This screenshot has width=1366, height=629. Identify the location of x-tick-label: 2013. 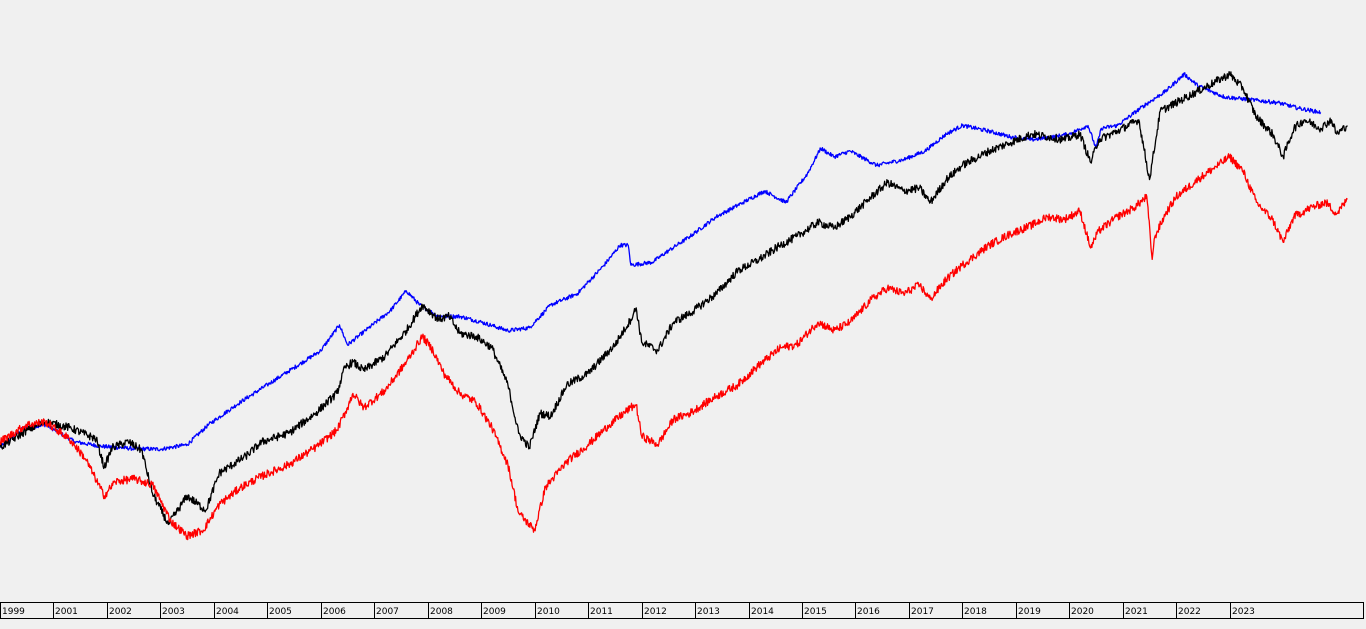
(708, 612).